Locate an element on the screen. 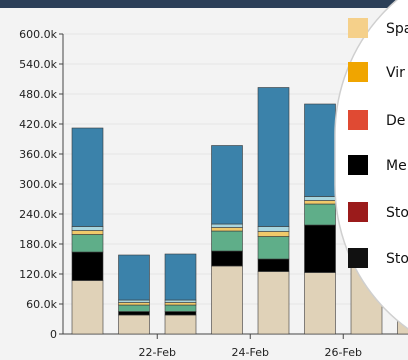  y-tick-label: 480.0k is located at coordinates (38, 94).